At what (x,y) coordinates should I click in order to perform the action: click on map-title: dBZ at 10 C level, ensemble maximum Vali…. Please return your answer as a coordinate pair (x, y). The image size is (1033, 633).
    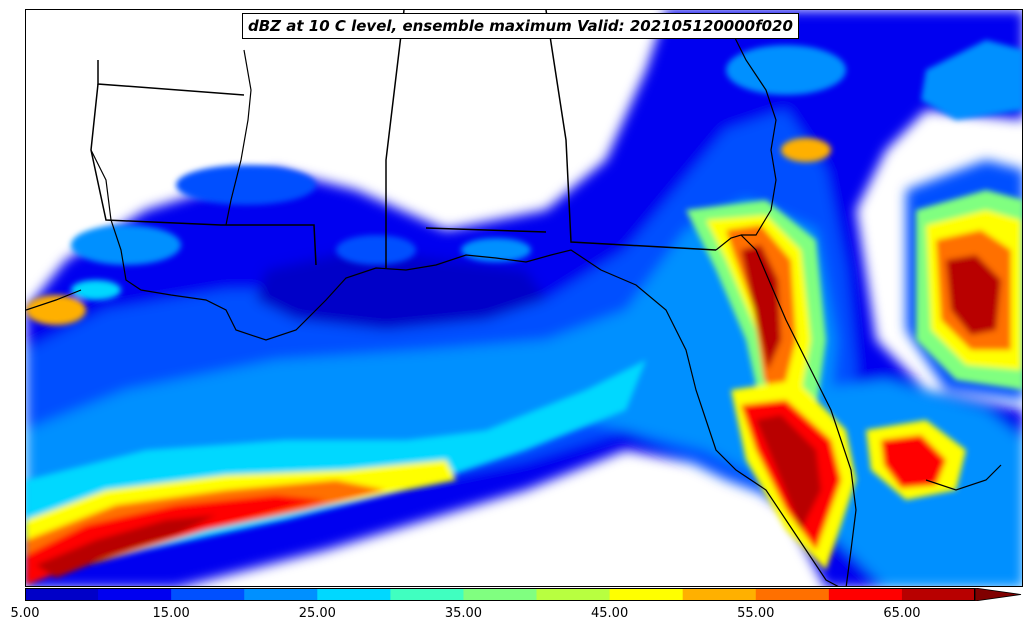
    Looking at the image, I should click on (520, 26).